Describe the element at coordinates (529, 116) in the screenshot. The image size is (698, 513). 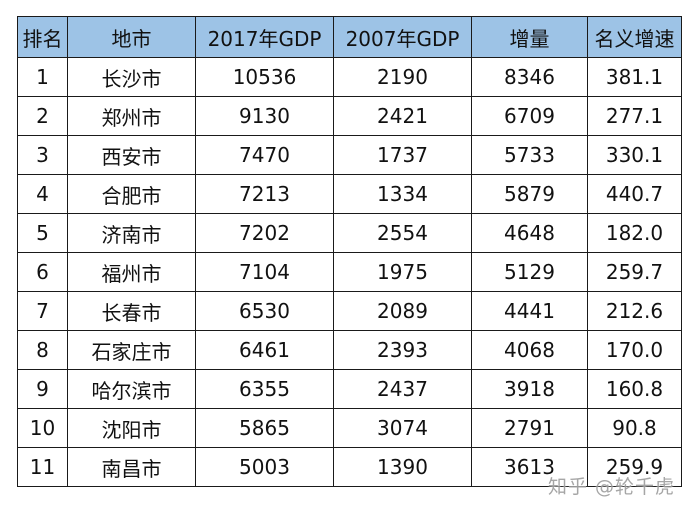
I see `cell-increase: 6709` at that location.